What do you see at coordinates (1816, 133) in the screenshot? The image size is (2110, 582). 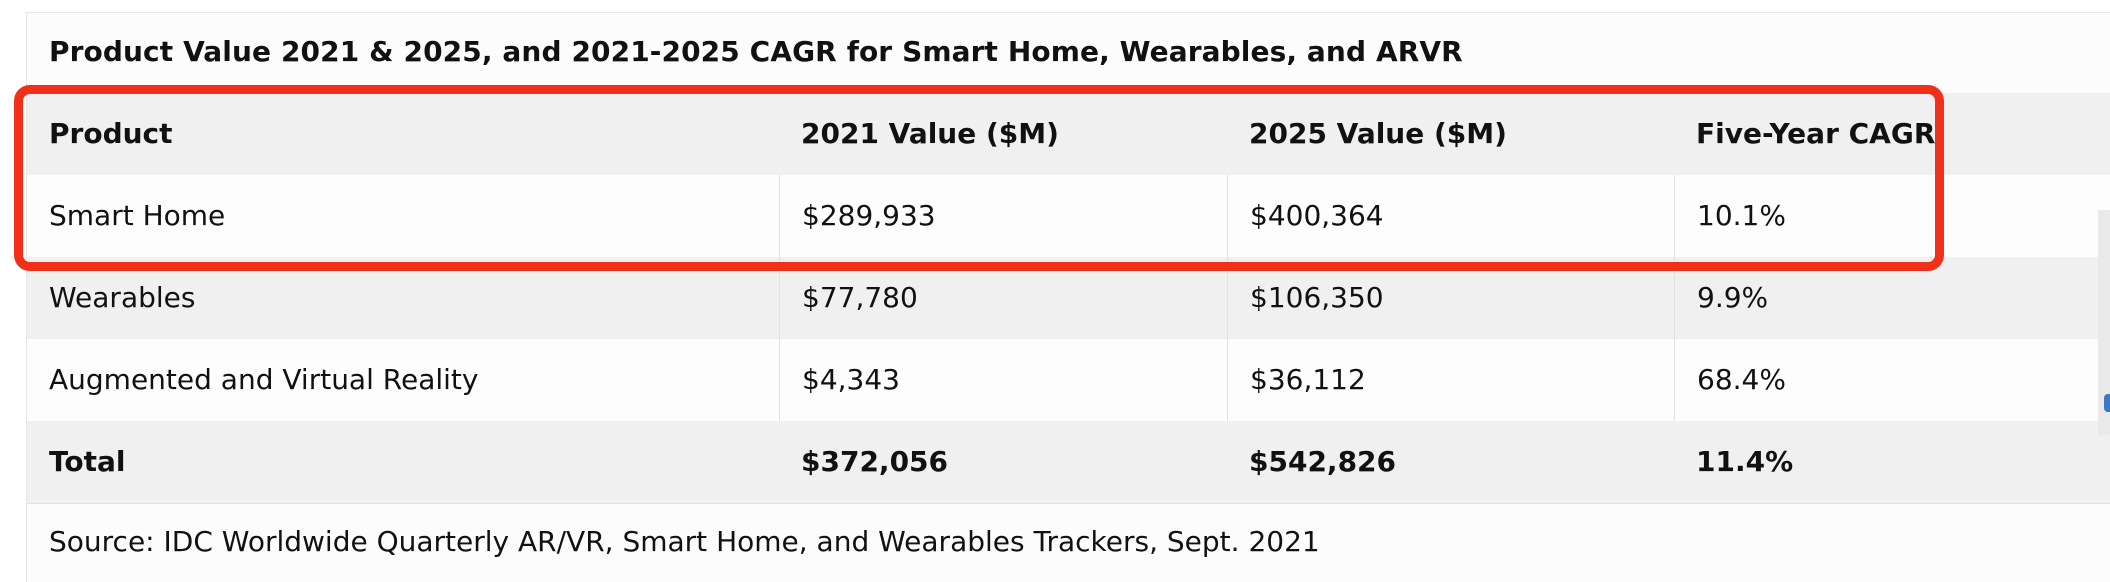 I see `header-five-year-cagr: Five-Year CAGR` at bounding box center [1816, 133].